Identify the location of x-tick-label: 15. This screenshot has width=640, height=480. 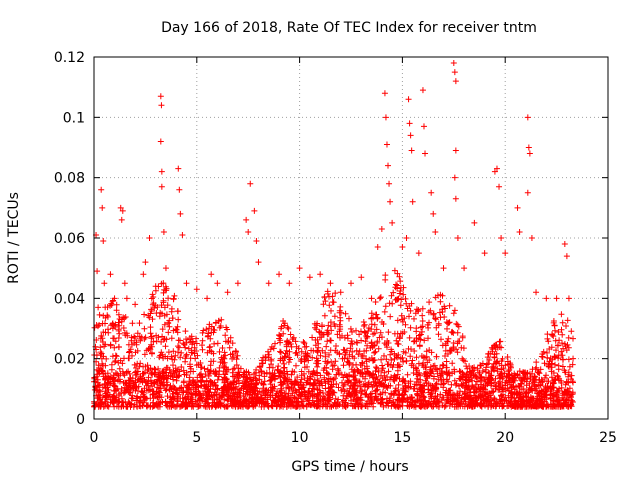
(402, 438).